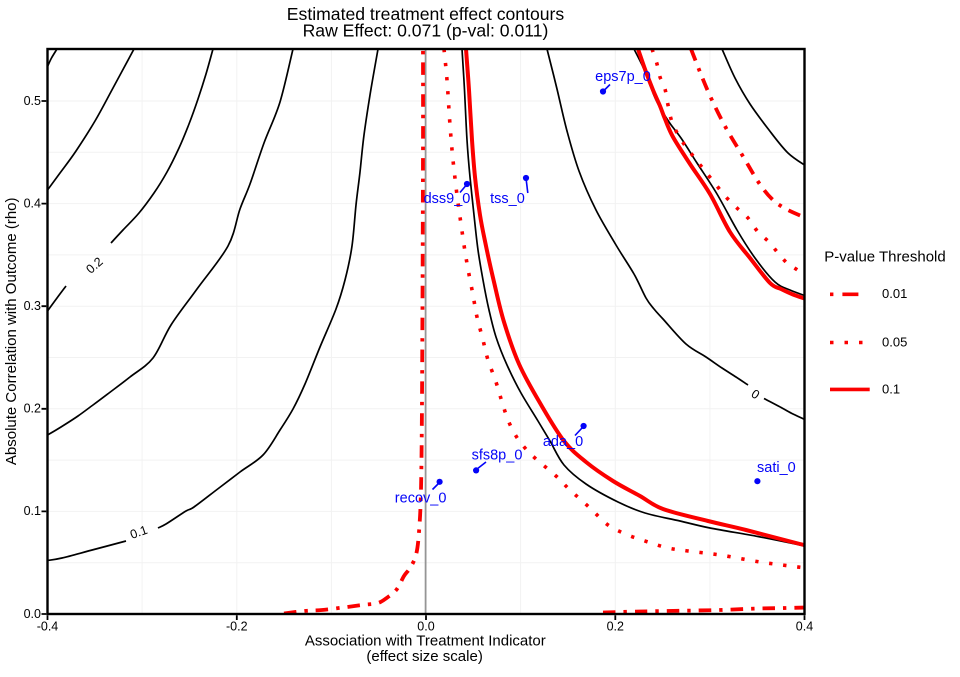 The height and width of the screenshot is (677, 960). What do you see at coordinates (507, 199) in the screenshot?
I see `svg-text: tss_0` at bounding box center [507, 199].